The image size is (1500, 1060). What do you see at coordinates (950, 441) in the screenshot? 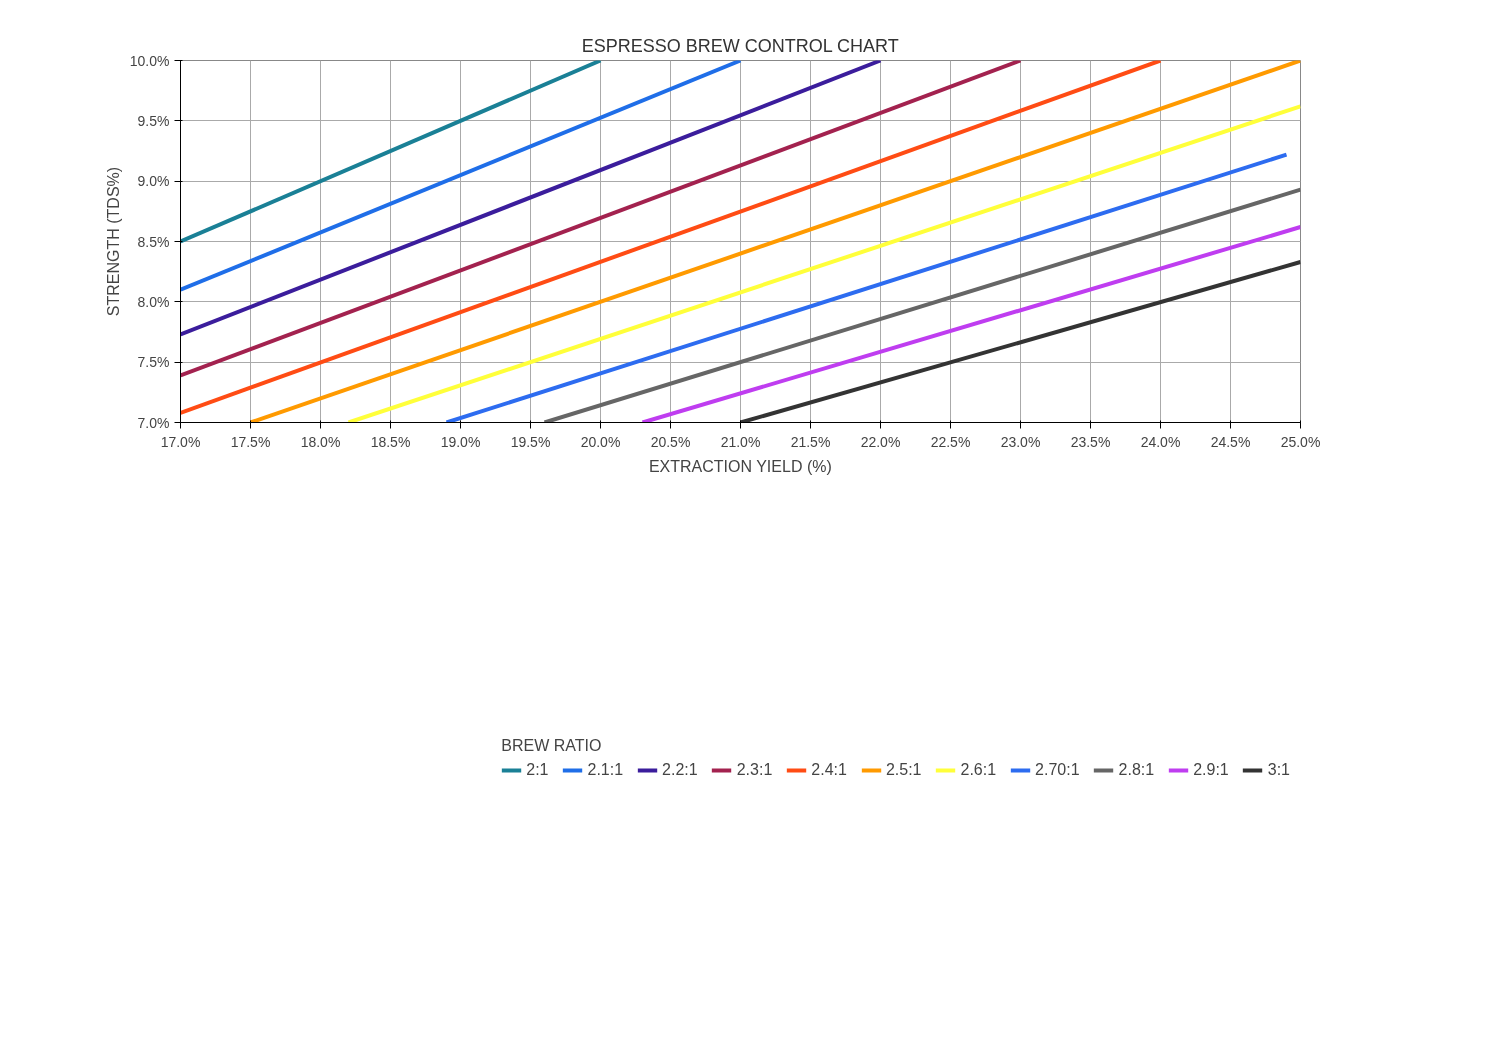
I see `x-tick-label: 22.5%` at bounding box center [950, 441].